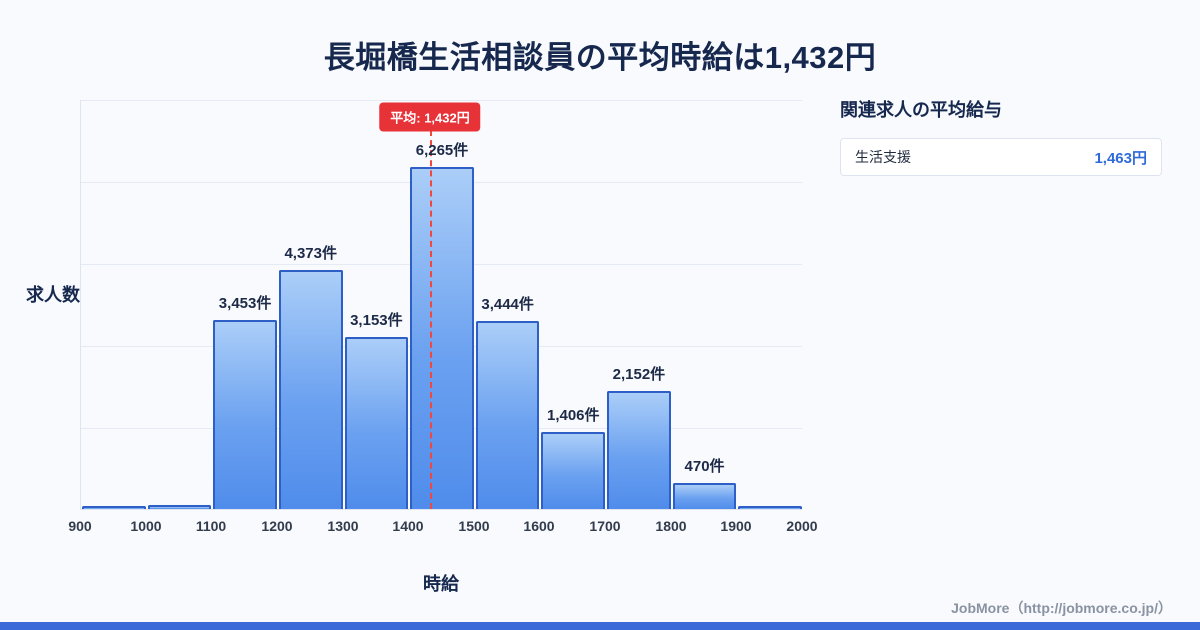 The height and width of the screenshot is (630, 1200). I want to click on x-tick-1900: 1900, so click(736, 526).